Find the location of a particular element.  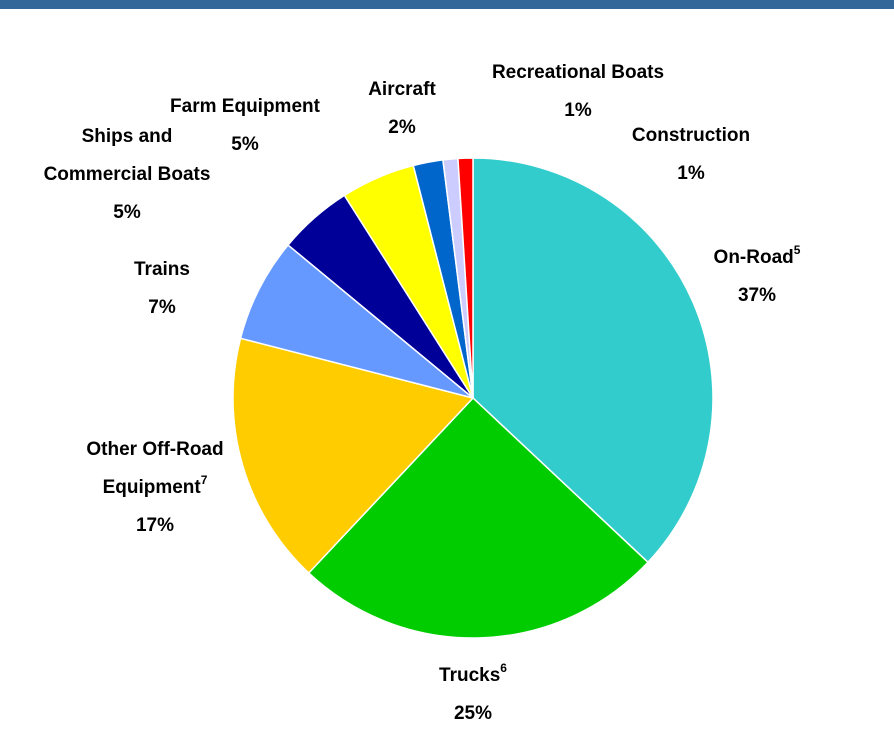

value-label: 2% is located at coordinates (402, 127).